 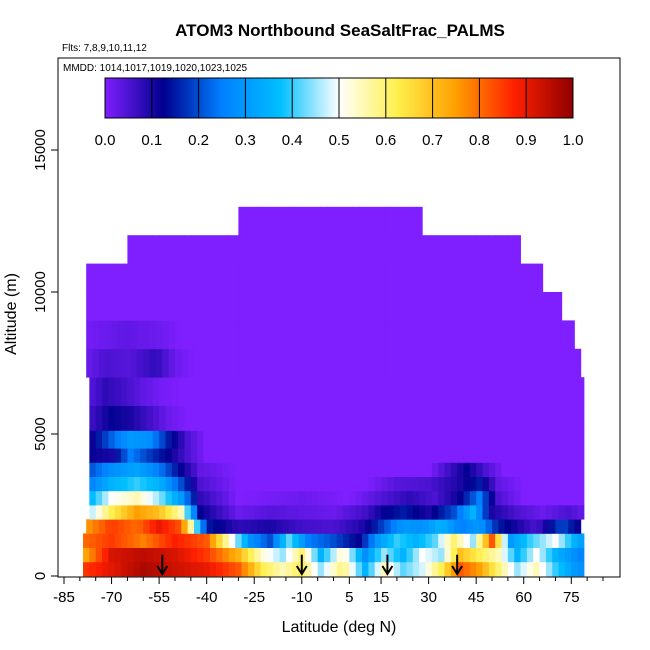 What do you see at coordinates (432, 140) in the screenshot?
I see `colorbar-tick-label: 0.7` at bounding box center [432, 140].